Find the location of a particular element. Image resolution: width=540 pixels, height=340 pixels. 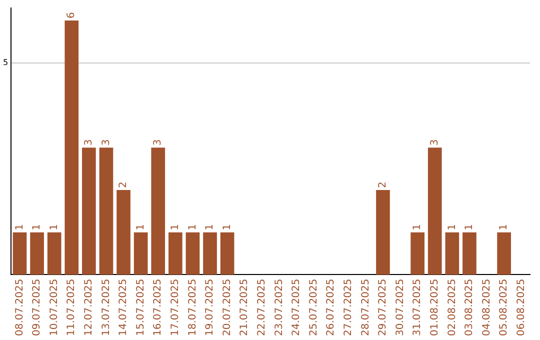

x-tick-label: 08.07.2025 is located at coordinates (20, 307).